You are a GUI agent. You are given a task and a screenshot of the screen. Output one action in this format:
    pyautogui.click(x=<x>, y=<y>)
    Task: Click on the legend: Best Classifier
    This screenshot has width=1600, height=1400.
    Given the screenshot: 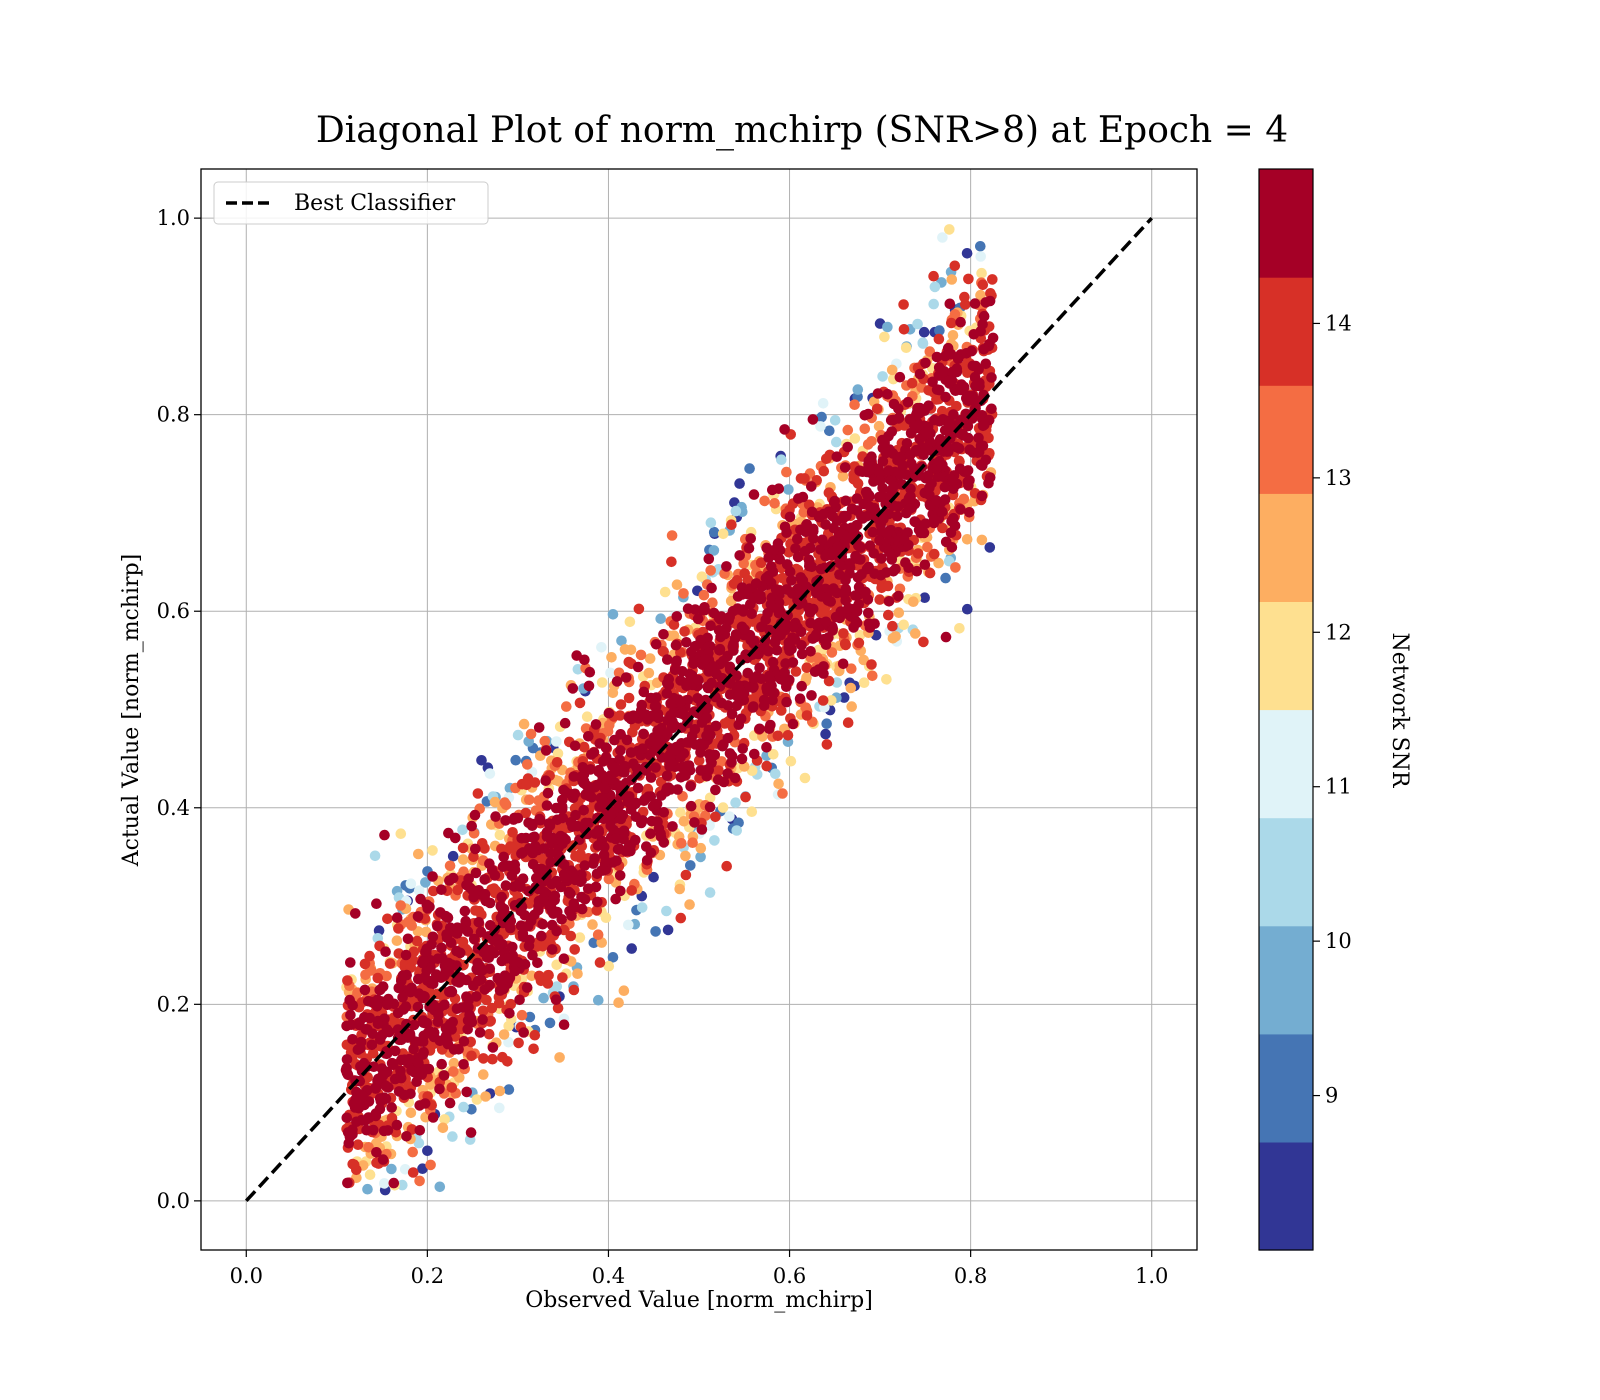 What is the action you would take?
    pyautogui.click(x=351, y=203)
    